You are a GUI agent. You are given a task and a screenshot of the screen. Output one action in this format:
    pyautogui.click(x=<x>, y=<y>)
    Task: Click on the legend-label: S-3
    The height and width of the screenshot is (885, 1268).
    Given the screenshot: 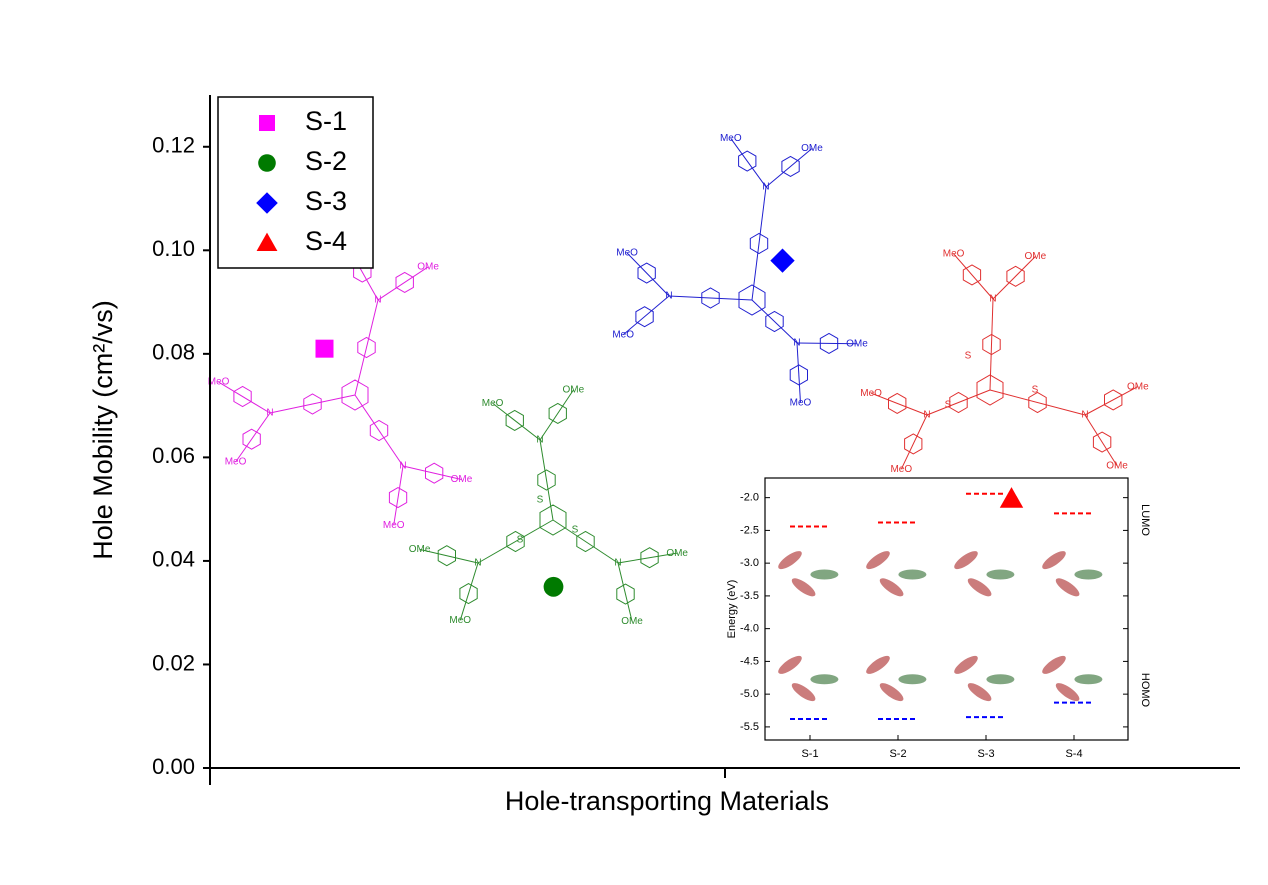 What is the action you would take?
    pyautogui.click(x=326, y=201)
    